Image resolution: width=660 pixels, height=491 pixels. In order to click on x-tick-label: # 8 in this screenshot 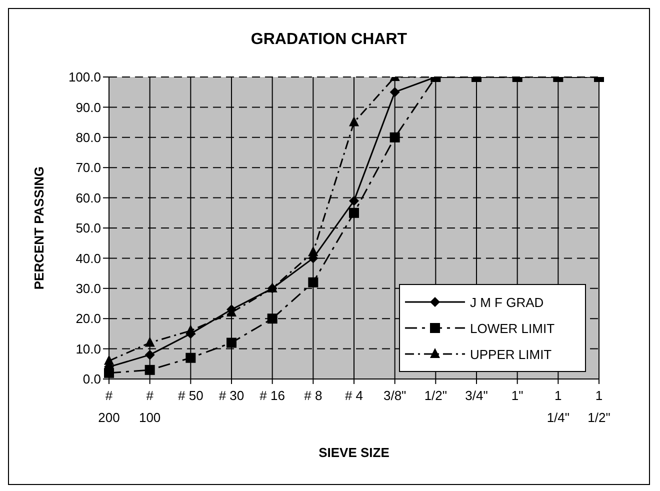, I will do `click(313, 395)`.